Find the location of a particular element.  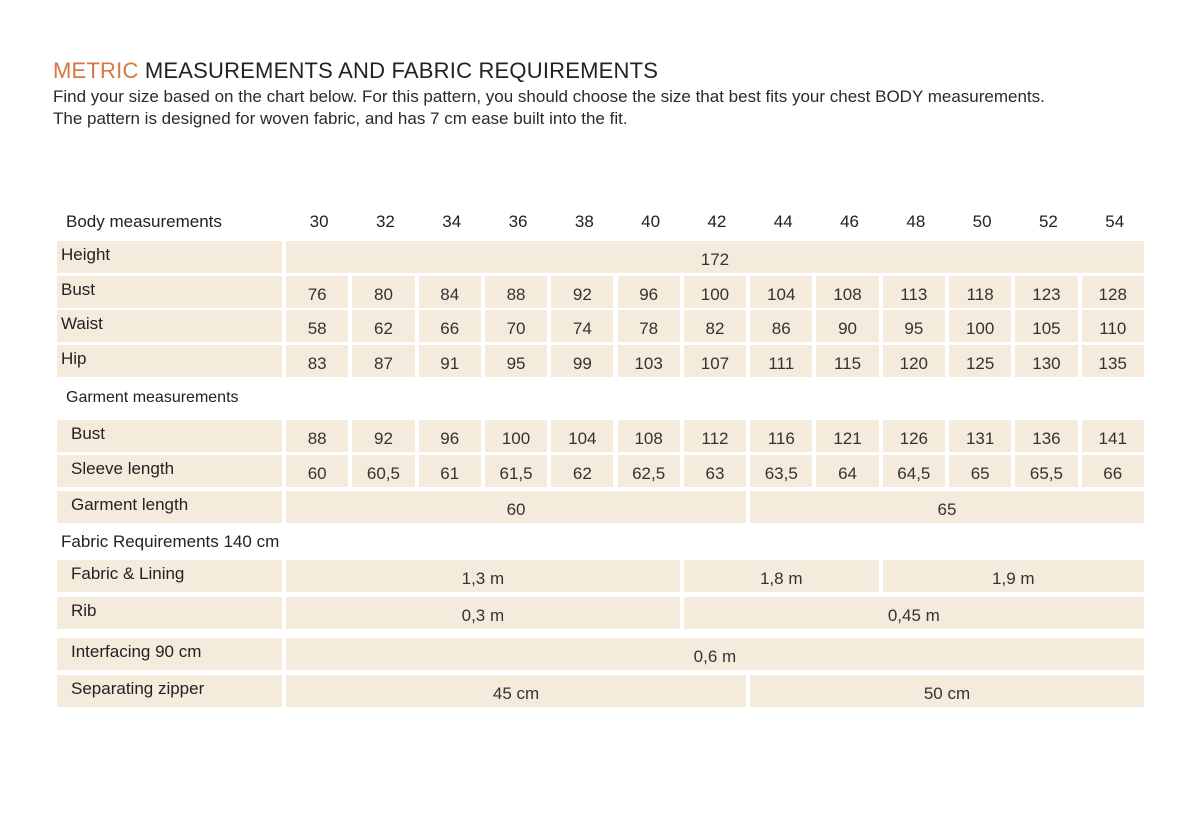

body-waist-cell-text: 74 is located at coordinates (582, 328).